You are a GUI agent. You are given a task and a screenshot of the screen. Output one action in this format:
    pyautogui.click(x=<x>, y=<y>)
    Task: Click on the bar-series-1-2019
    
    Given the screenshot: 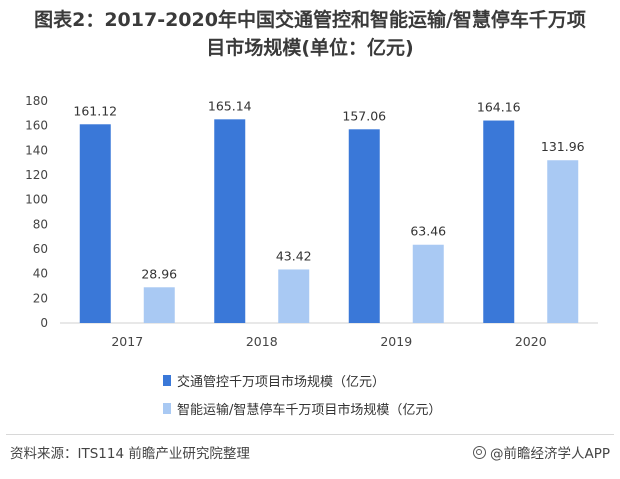 What is the action you would take?
    pyautogui.click(x=364, y=226)
    